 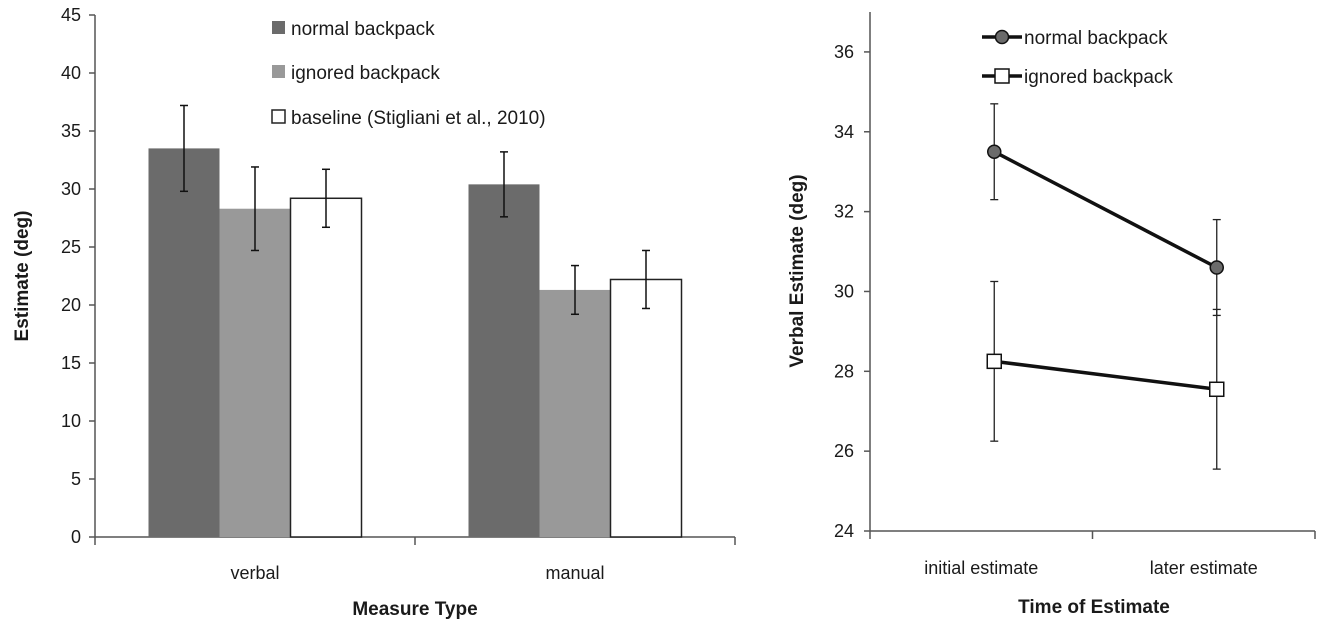 I want to click on y-tick-label: 10, so click(x=71, y=421).